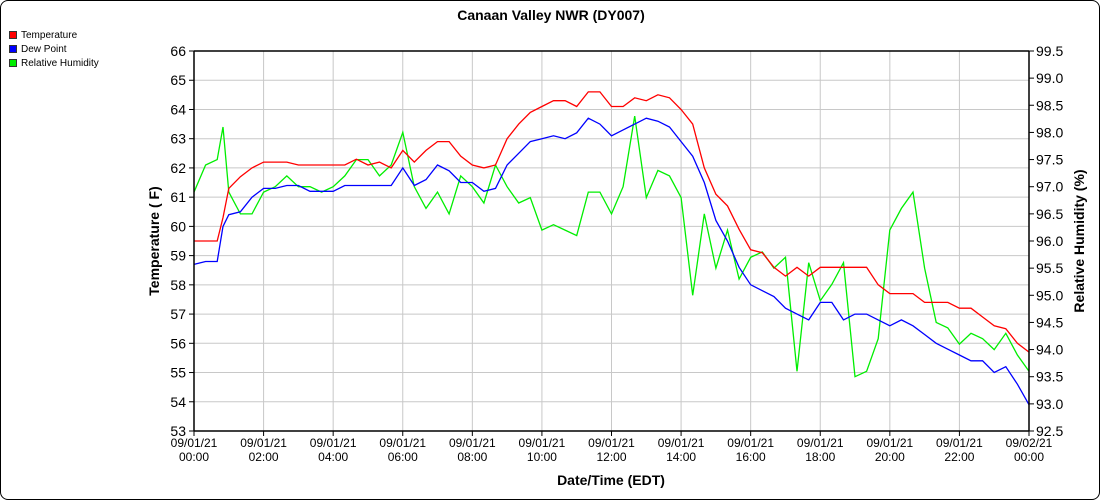  I want to click on x-tick-label-time: 04:00, so click(333, 457).